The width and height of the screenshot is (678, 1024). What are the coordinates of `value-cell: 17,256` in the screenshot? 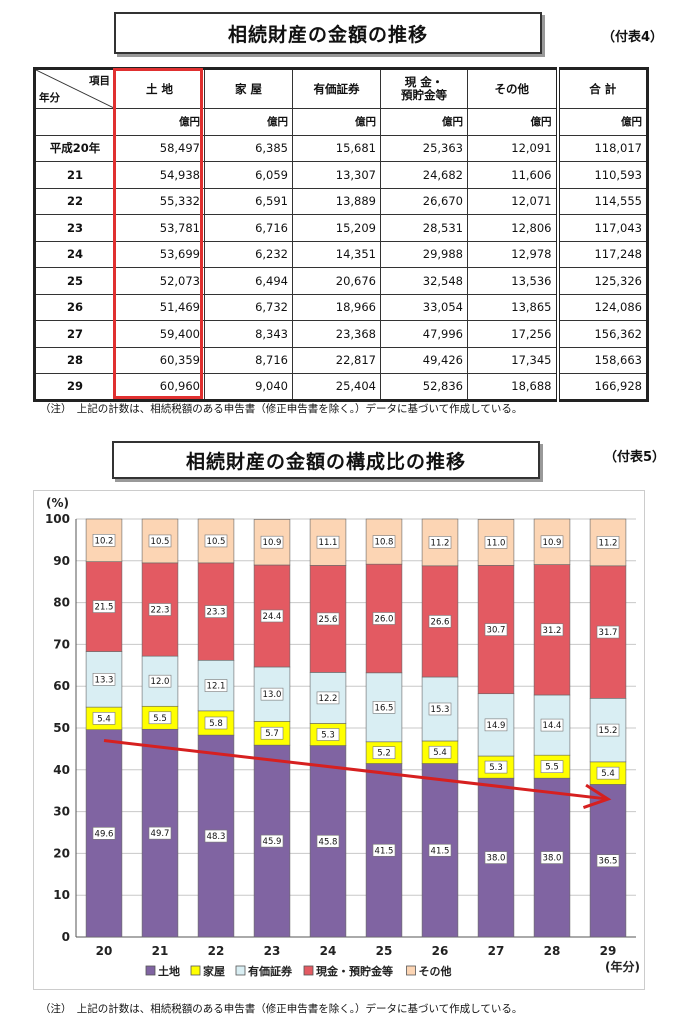 It's located at (512, 334).